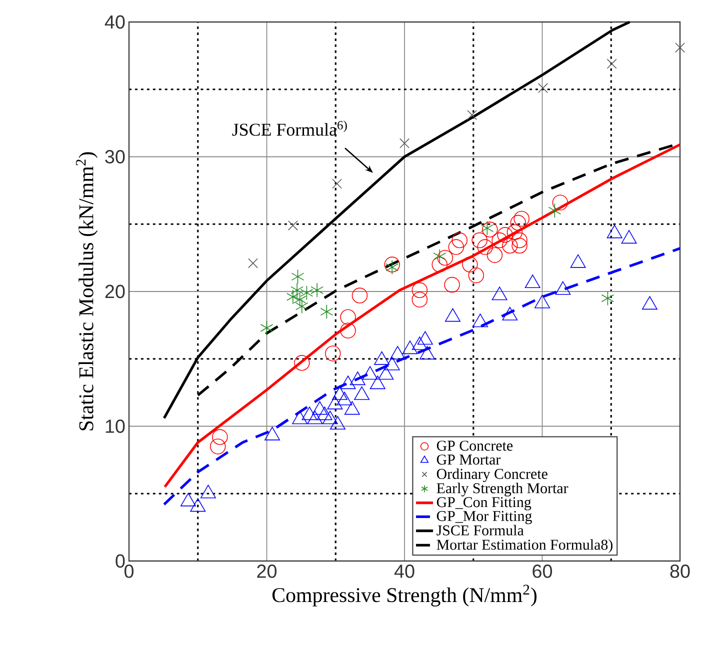 The width and height of the screenshot is (720, 660). What do you see at coordinates (267, 571) in the screenshot?
I see `x-tick-label: 20` at bounding box center [267, 571].